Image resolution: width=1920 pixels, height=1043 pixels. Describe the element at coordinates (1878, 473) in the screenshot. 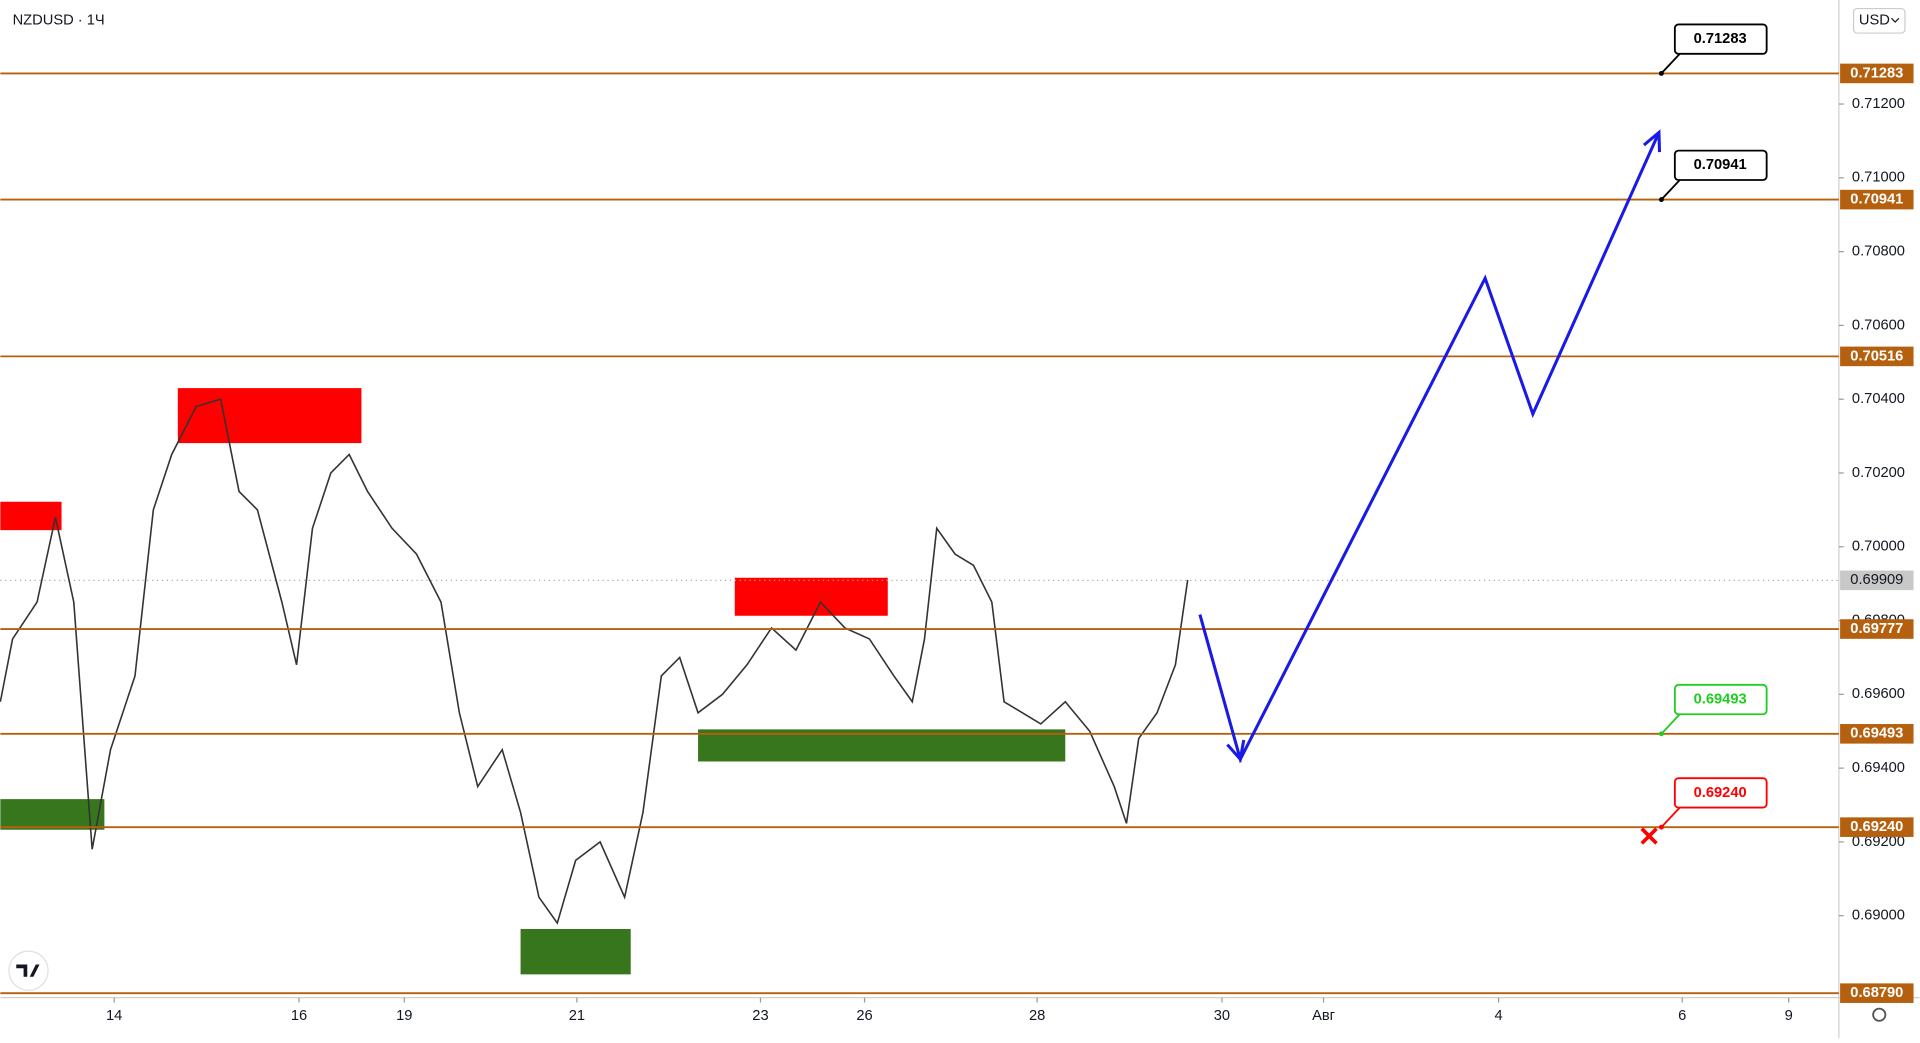

I see `y-tick-label: 0.70200` at that location.